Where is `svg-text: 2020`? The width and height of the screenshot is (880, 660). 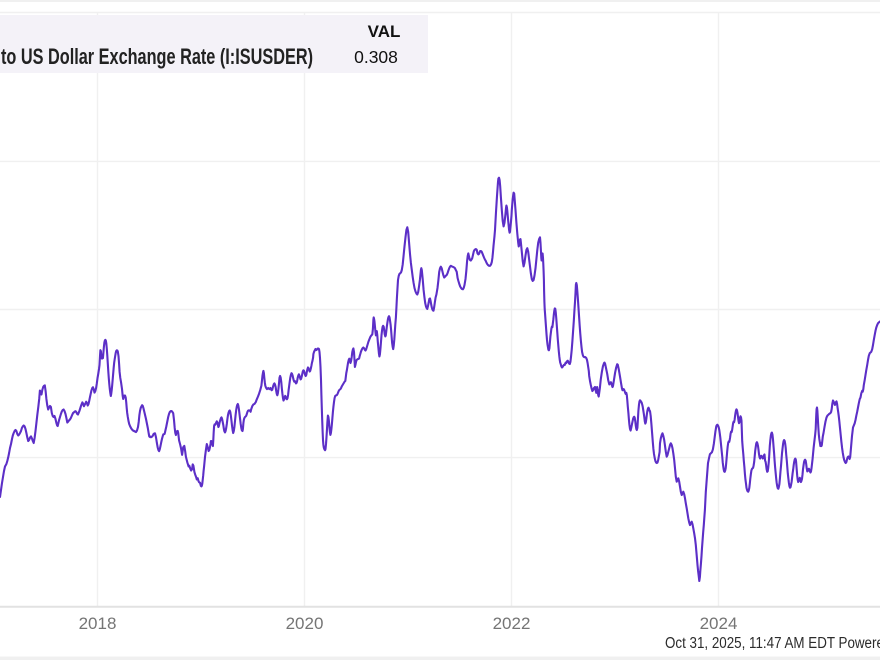 svg-text: 2020 is located at coordinates (305, 623).